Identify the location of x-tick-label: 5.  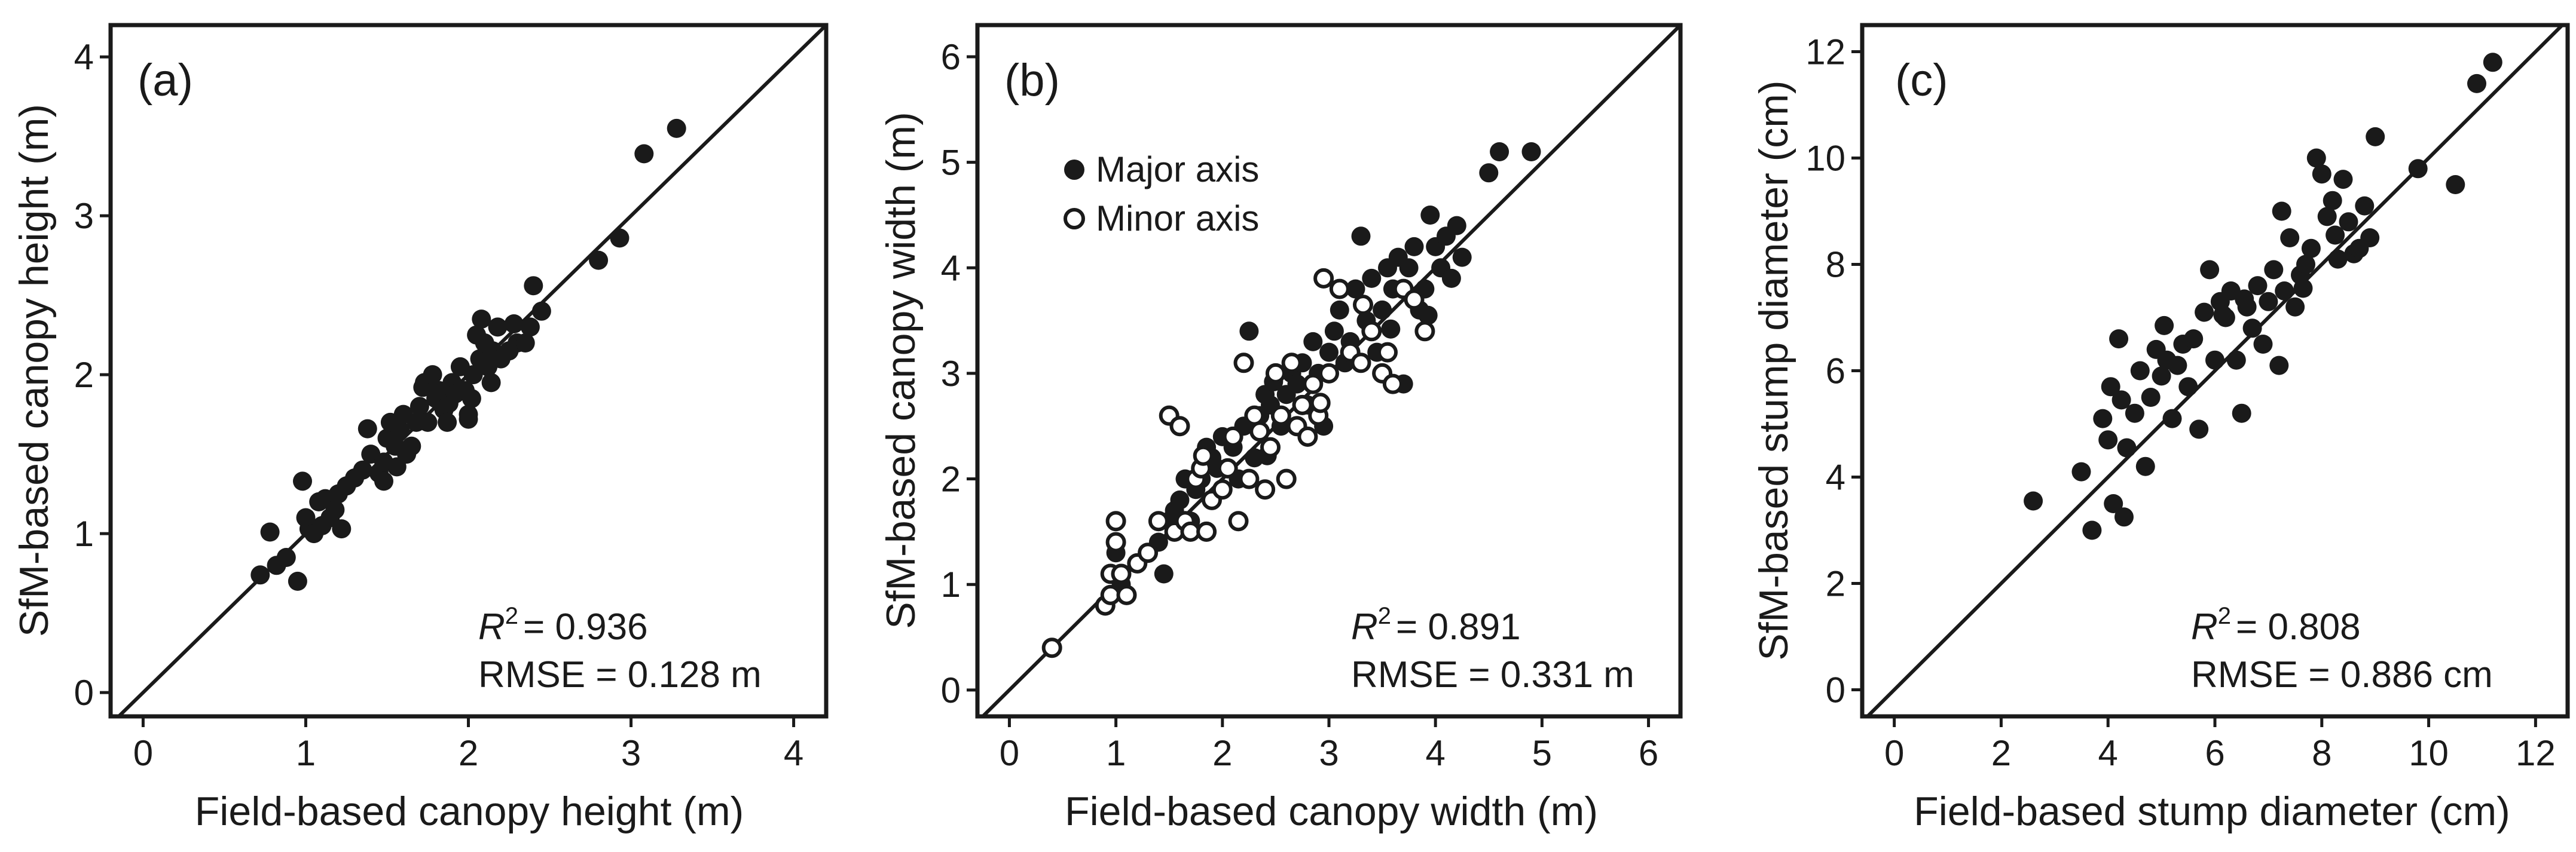
(1542, 753).